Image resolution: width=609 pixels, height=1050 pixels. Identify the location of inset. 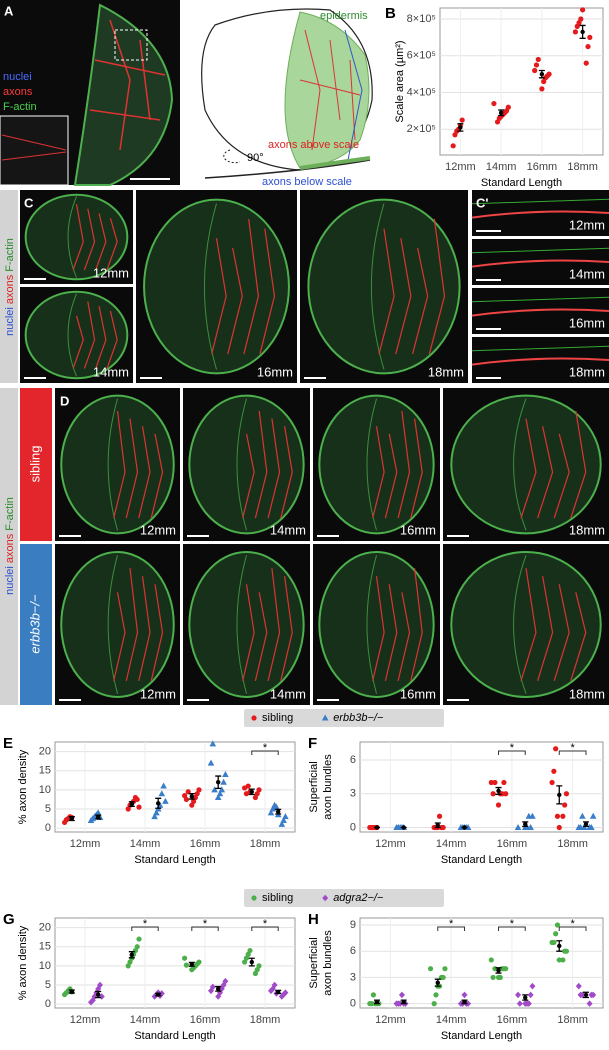
(34, 150).